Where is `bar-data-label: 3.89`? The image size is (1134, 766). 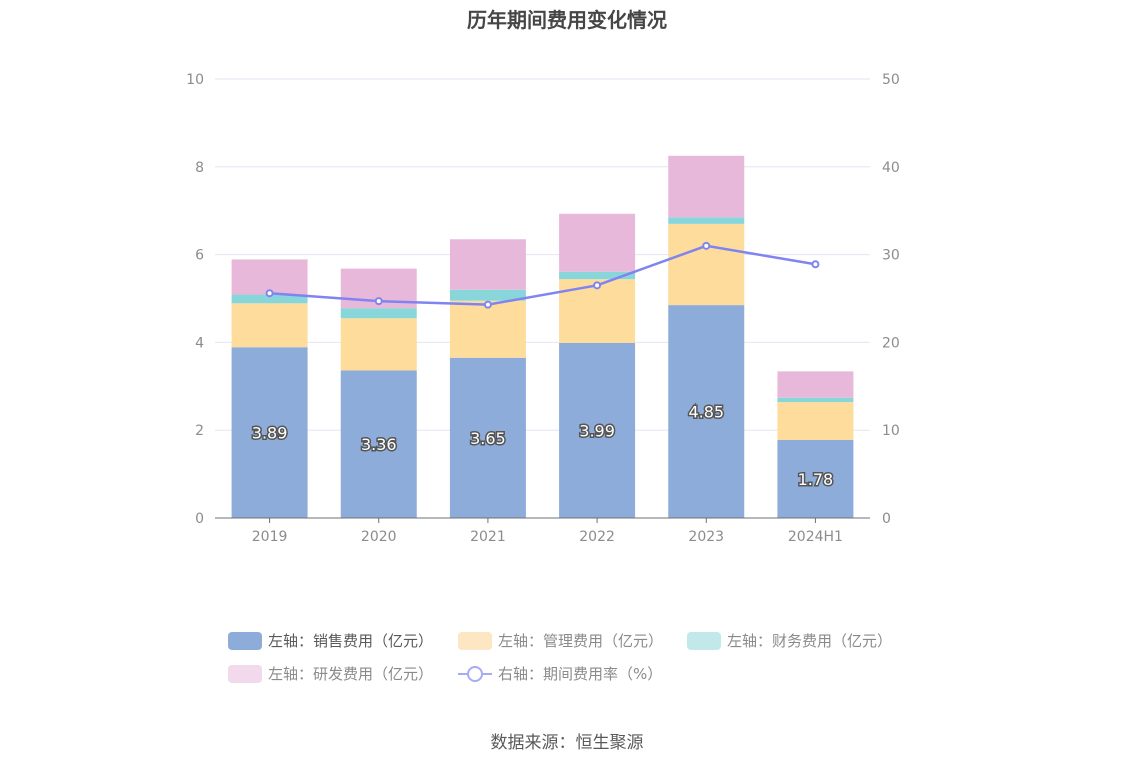
bar-data-label: 3.89 is located at coordinates (270, 433).